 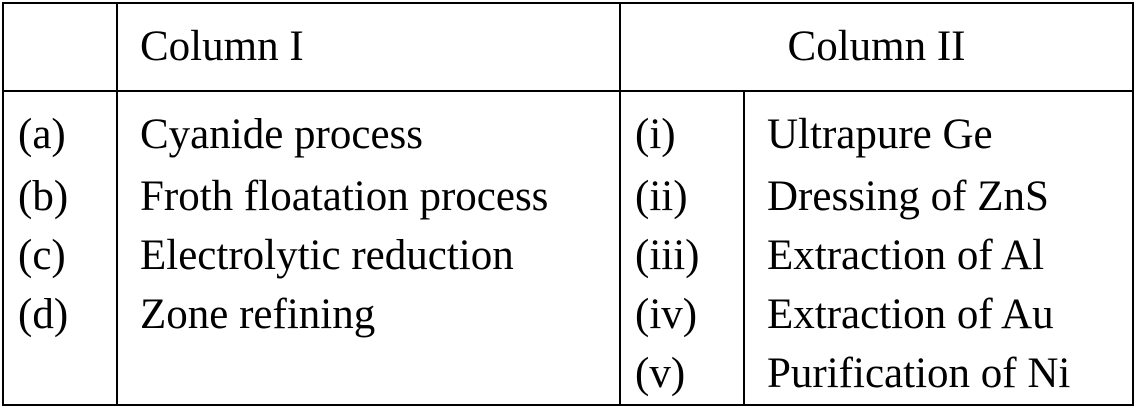 What do you see at coordinates (938, 256) in the screenshot?
I see `column-ii-item: Extraction of Al` at bounding box center [938, 256].